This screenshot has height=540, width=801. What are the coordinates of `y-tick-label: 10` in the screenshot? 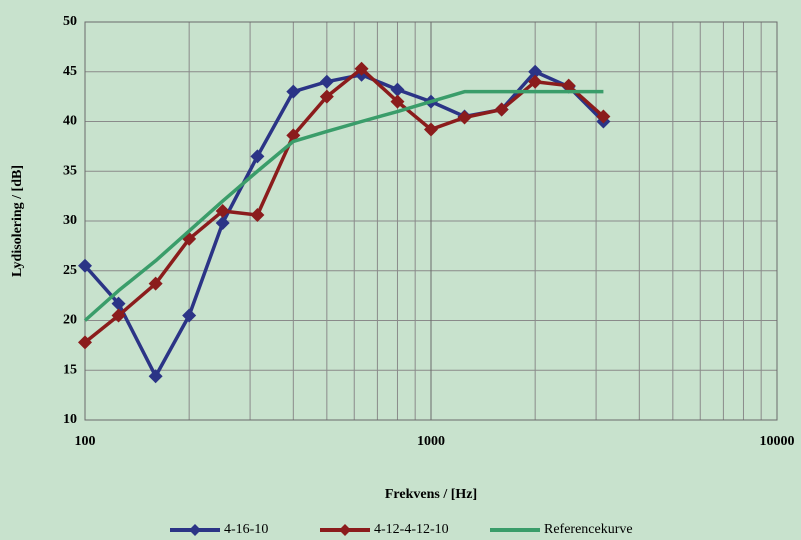 It's located at (70, 419).